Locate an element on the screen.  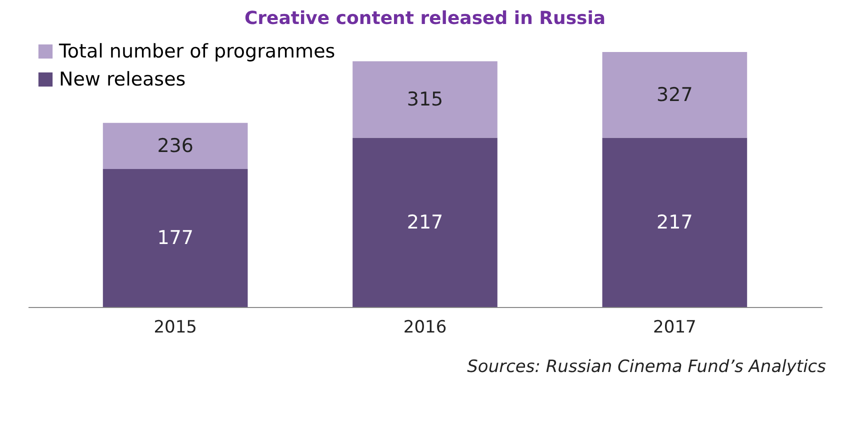
legend-label: Total number of programmes is located at coordinates (197, 51).